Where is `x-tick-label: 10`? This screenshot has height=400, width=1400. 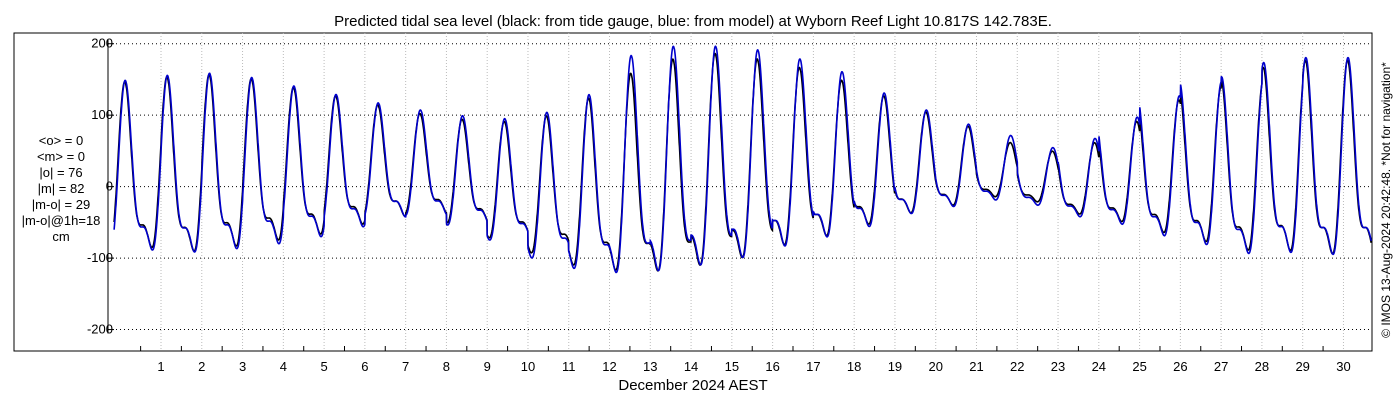 x-tick-label: 10 is located at coordinates (528, 366).